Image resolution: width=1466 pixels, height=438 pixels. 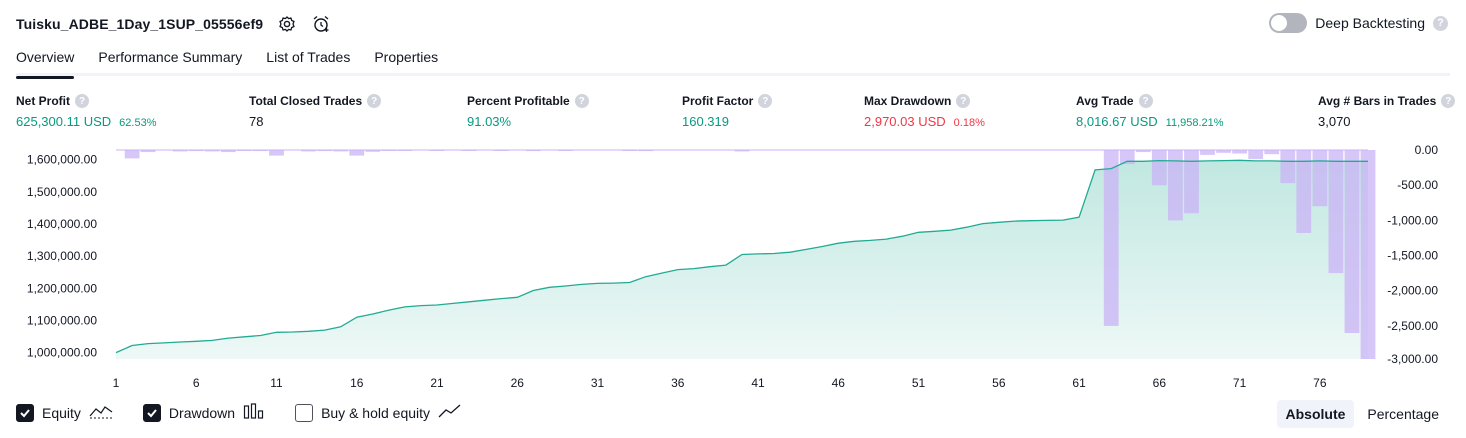 I want to click on metric-label: Max Drawdown, so click(x=908, y=101).